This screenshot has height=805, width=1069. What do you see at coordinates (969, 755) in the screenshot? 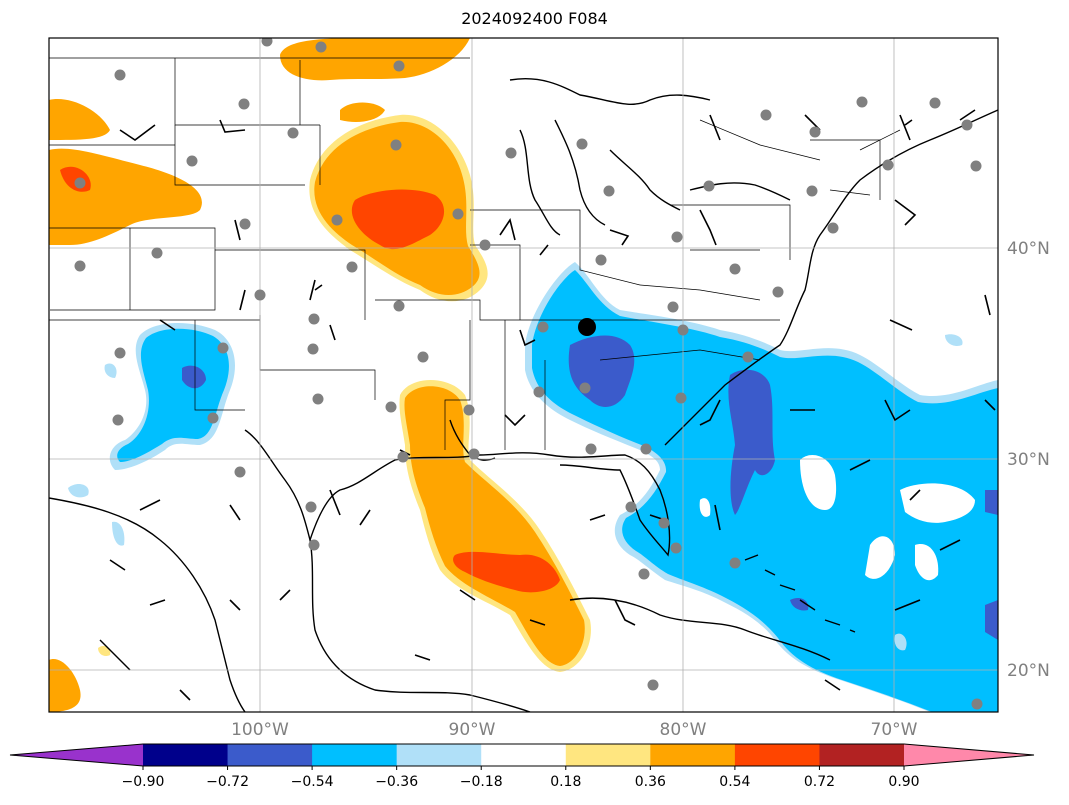
I see `colorbar-extend-high` at bounding box center [969, 755].